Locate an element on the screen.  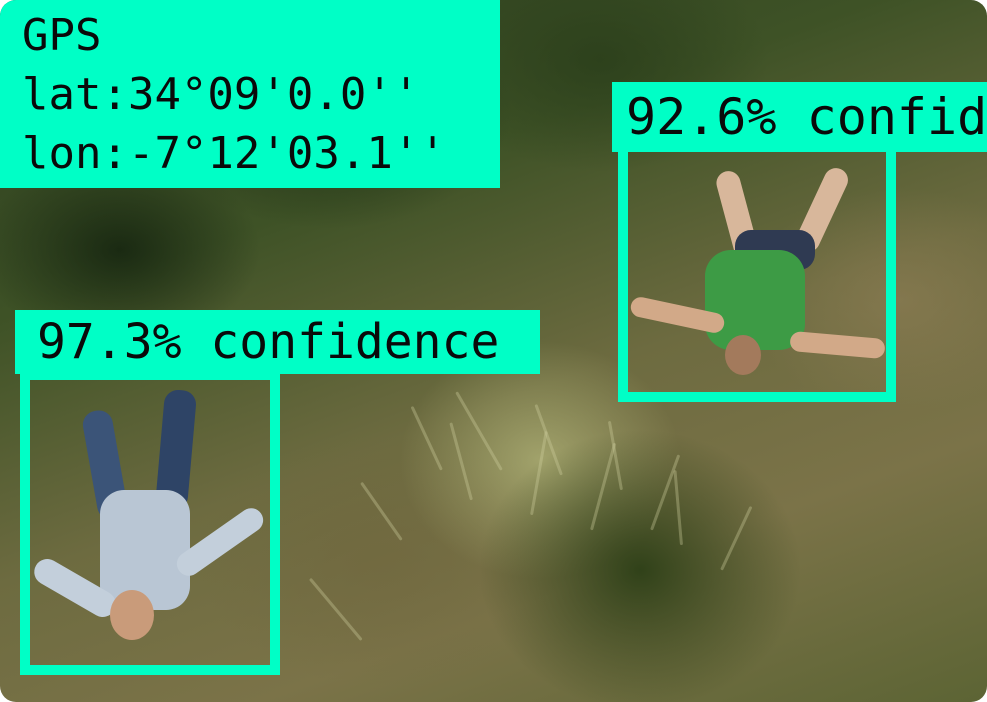
gps-latitude: lat:34°09'0.0'' is located at coordinates (221, 94).